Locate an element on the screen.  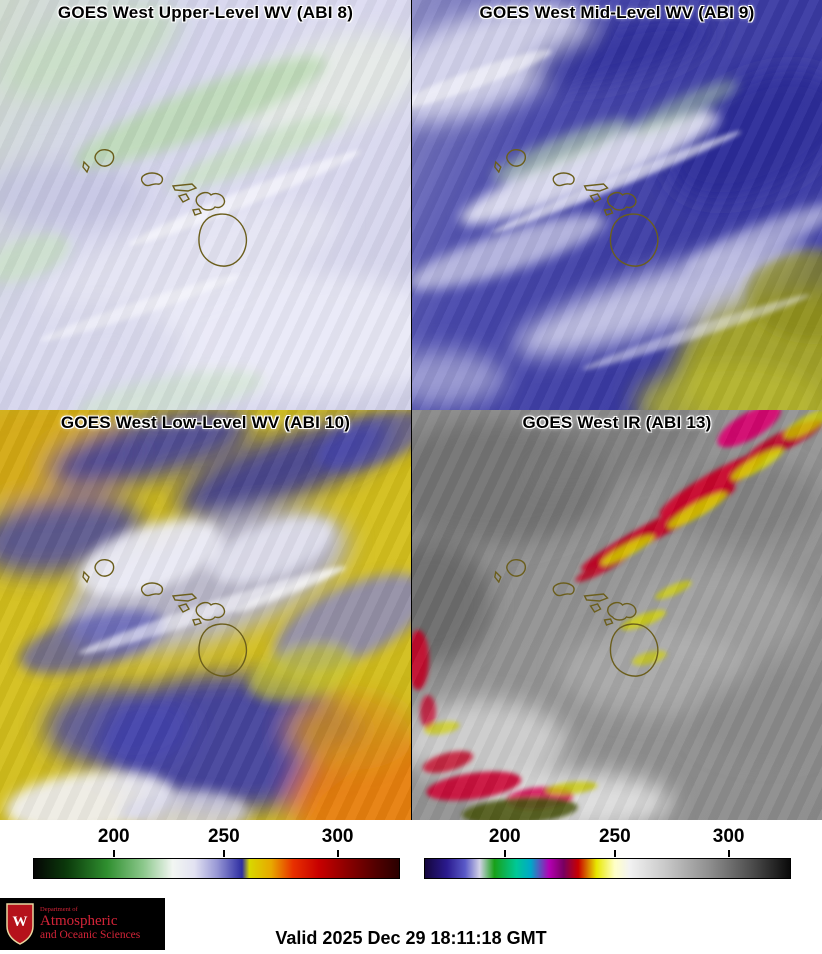
ir-colorbar: 200 250 300 is located at coordinates (607, 856).